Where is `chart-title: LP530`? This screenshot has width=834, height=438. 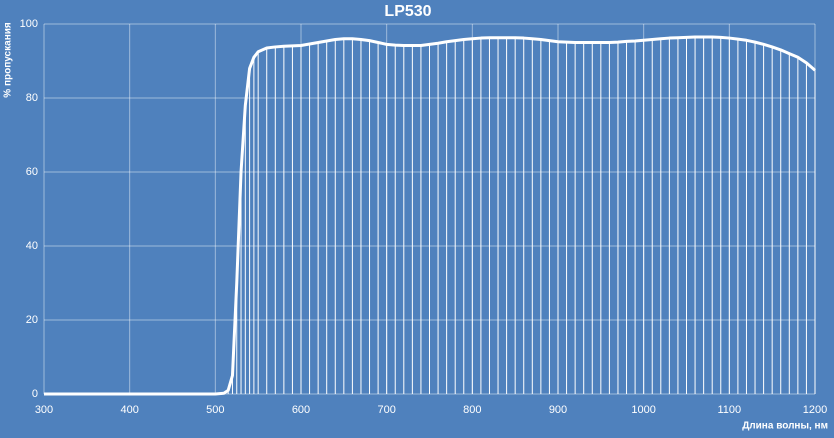 chart-title: LP530 is located at coordinates (407, 11).